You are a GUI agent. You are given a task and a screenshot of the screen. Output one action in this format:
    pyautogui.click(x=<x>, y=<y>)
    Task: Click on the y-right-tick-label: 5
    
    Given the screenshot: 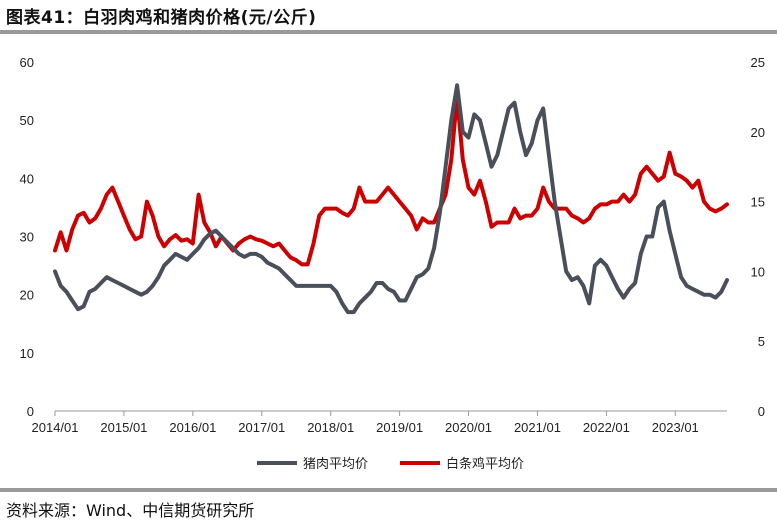 What is the action you would take?
    pyautogui.click(x=761, y=341)
    